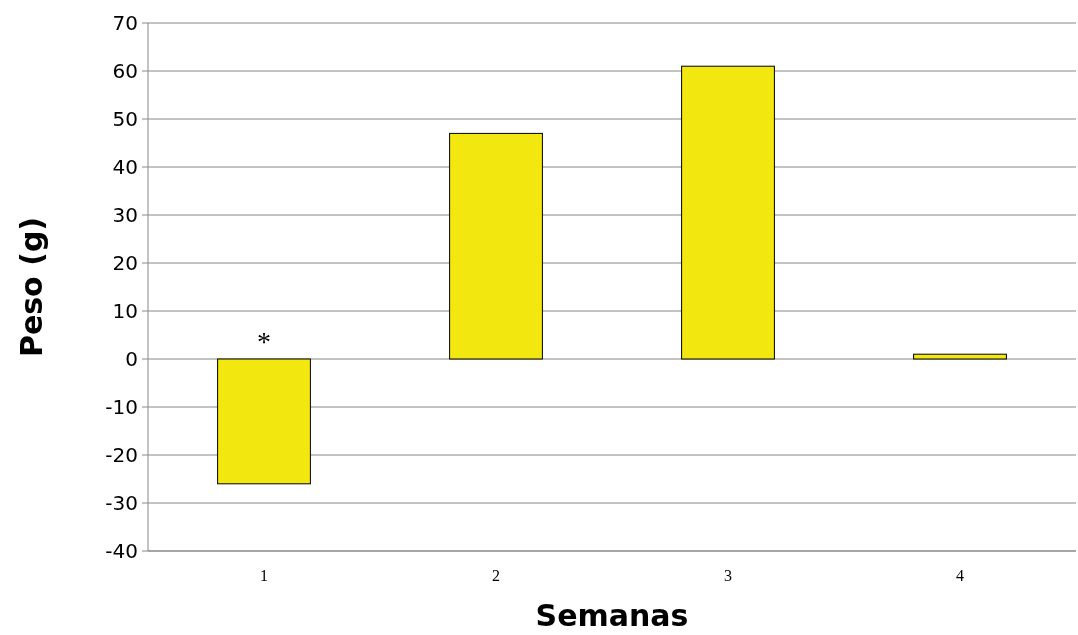 The image size is (1078, 635). I want to click on y-tick-label: 50, so click(125, 119).